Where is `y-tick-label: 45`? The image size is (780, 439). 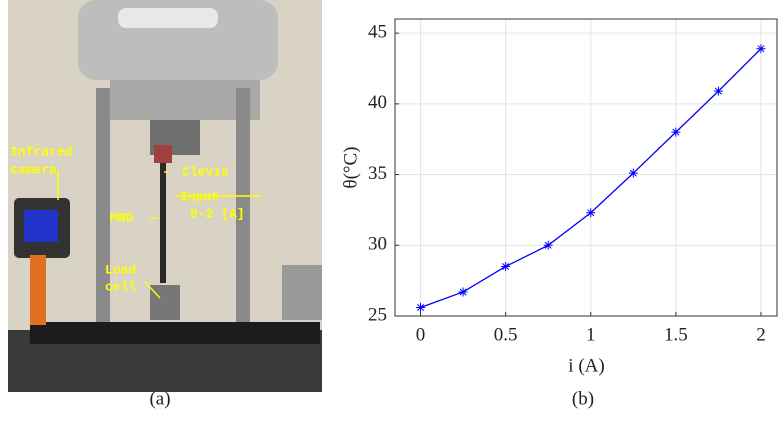
y-tick-label: 45 is located at coordinates (377, 32).